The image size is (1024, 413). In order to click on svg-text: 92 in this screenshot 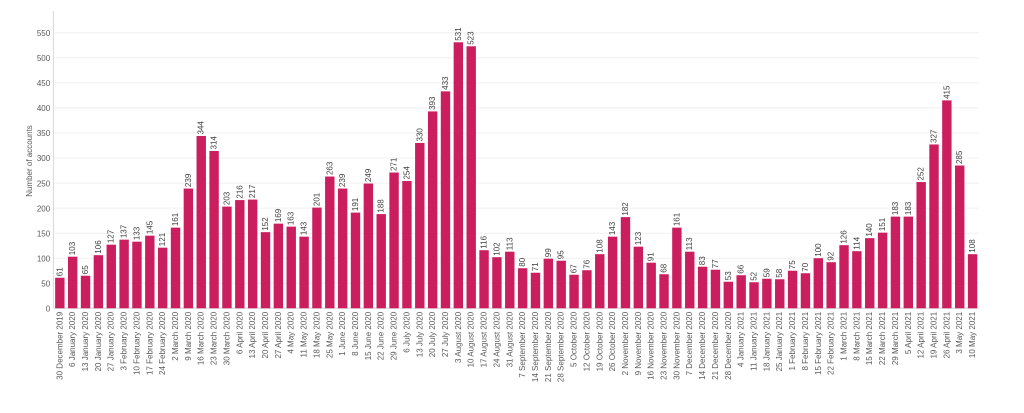, I will do `click(831, 255)`.